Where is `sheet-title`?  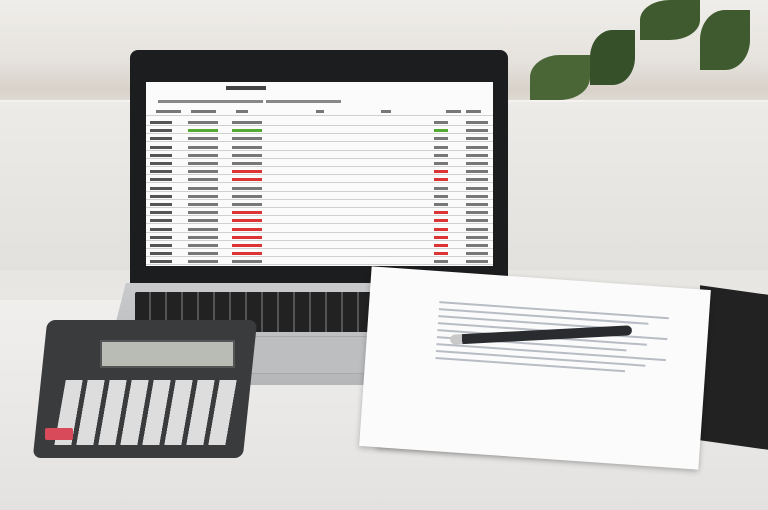
sheet-title is located at coordinates (246, 88).